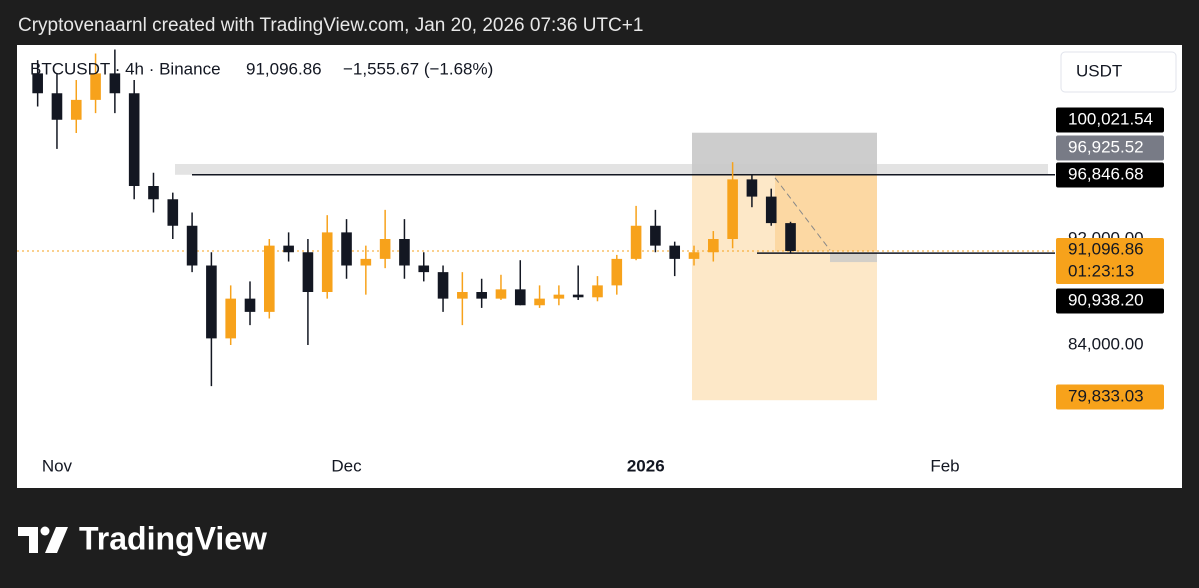 This screenshot has width=1199, height=588. Describe the element at coordinates (43, 539) in the screenshot. I see `logo` at that location.